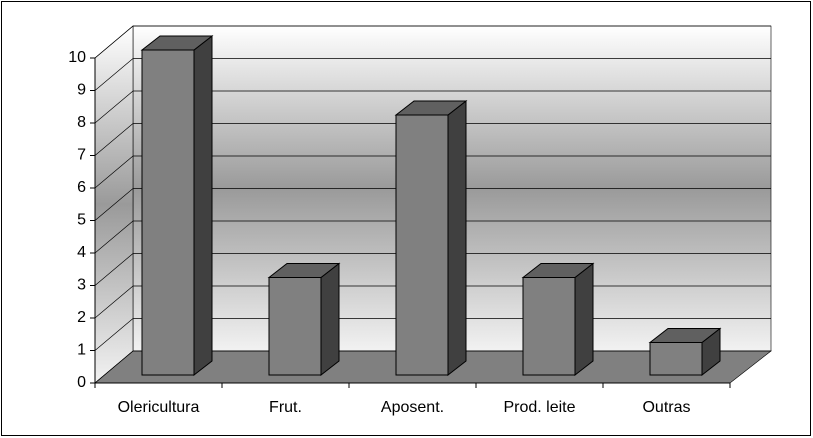  I want to click on y-tick-label: 5, so click(81, 220).